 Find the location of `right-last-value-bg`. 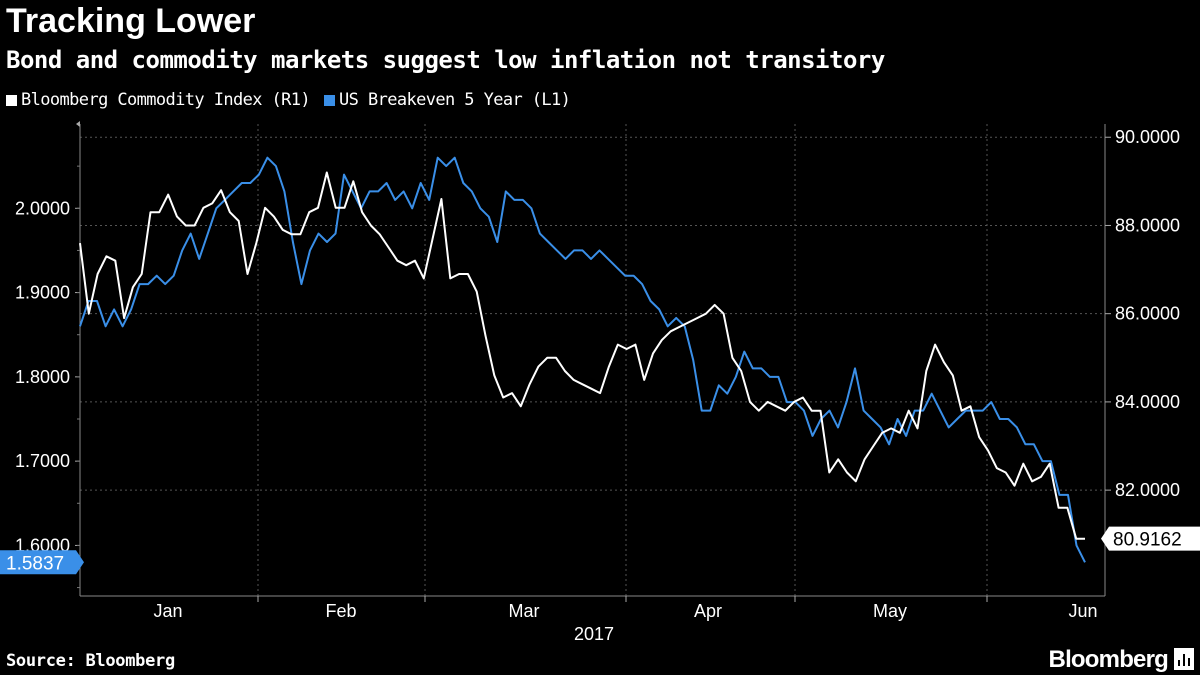

right-last-value-bg is located at coordinates (1150, 538).